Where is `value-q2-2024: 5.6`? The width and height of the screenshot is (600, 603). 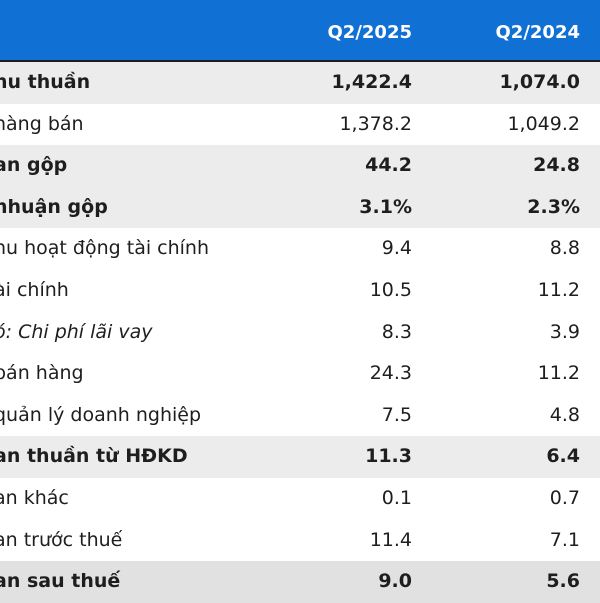
value-q2-2024: 5.6 is located at coordinates (563, 581).